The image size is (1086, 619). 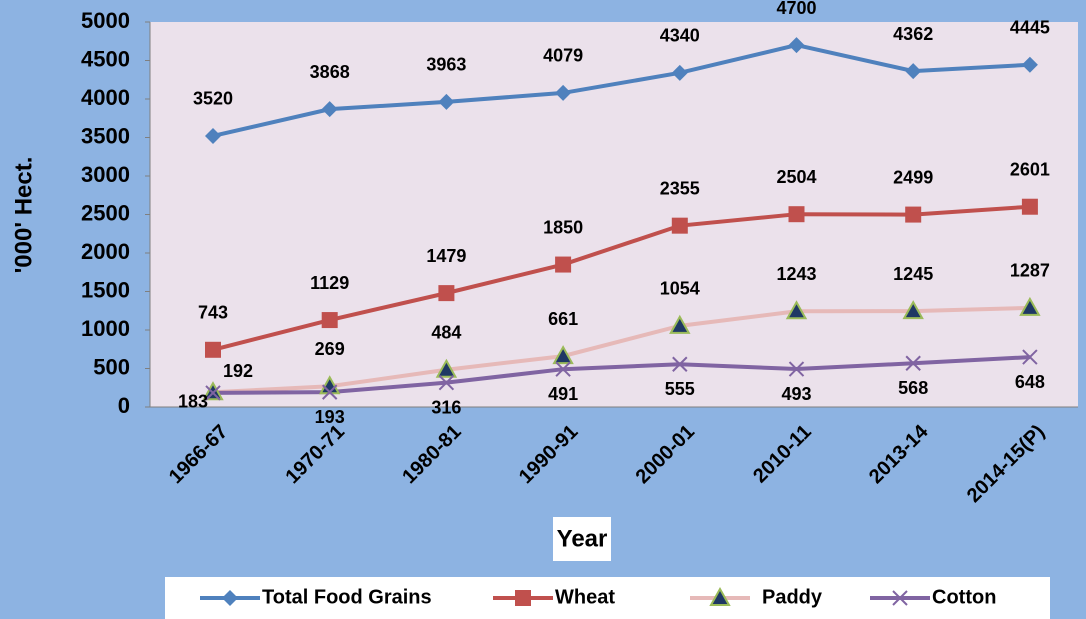 I want to click on y-tick-label: 2500, so click(x=105, y=212).